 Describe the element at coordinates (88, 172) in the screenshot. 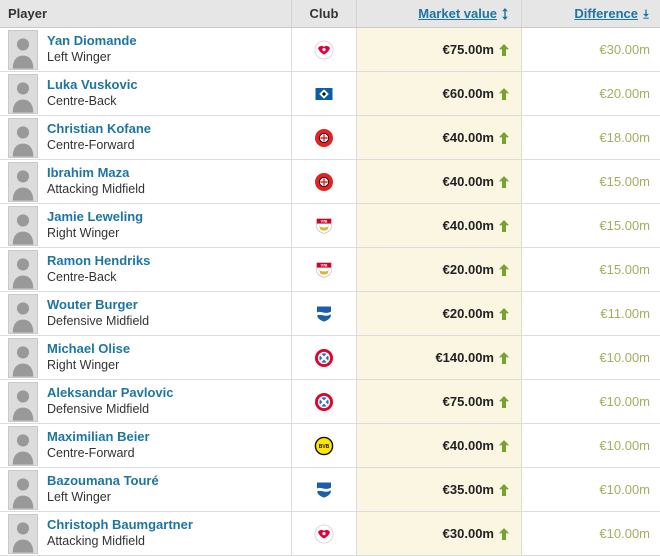

I see `player-name-link: Ibrahim Maza` at that location.